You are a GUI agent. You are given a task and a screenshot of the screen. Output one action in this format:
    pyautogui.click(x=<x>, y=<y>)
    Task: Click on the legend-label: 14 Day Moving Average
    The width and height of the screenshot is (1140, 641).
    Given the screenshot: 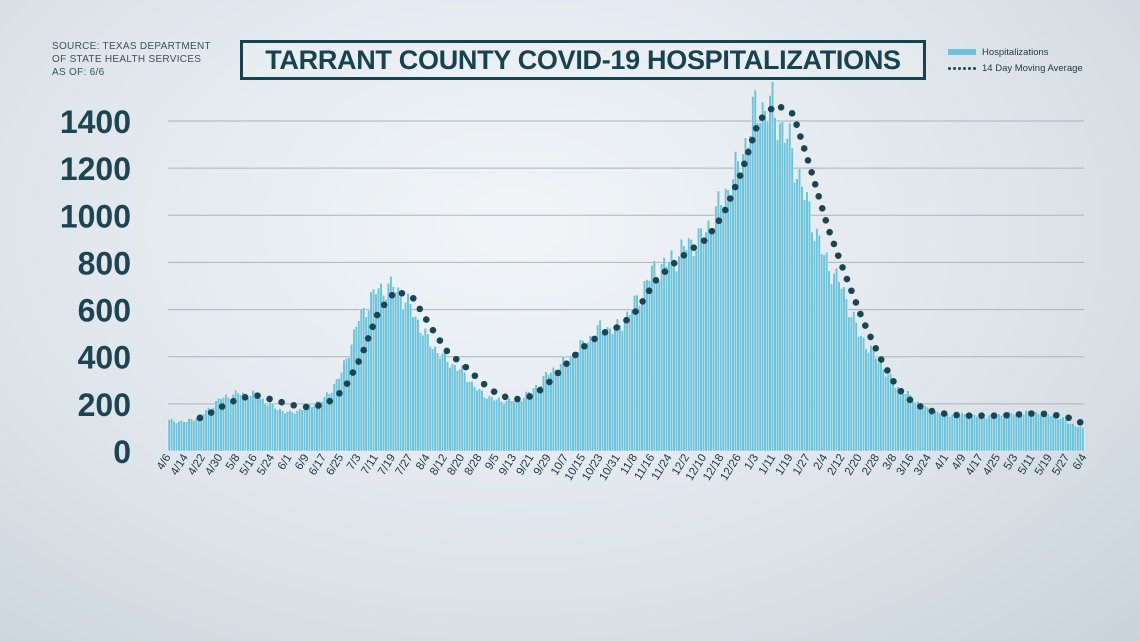 What is the action you would take?
    pyautogui.click(x=1032, y=68)
    